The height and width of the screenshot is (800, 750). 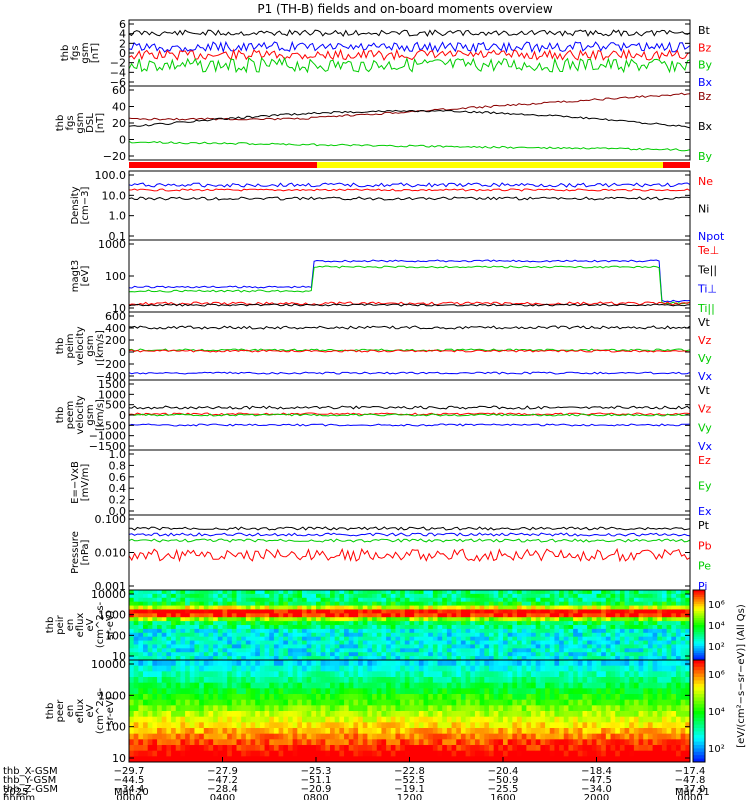 I want to click on legend-entry: Pi, so click(x=702, y=586).